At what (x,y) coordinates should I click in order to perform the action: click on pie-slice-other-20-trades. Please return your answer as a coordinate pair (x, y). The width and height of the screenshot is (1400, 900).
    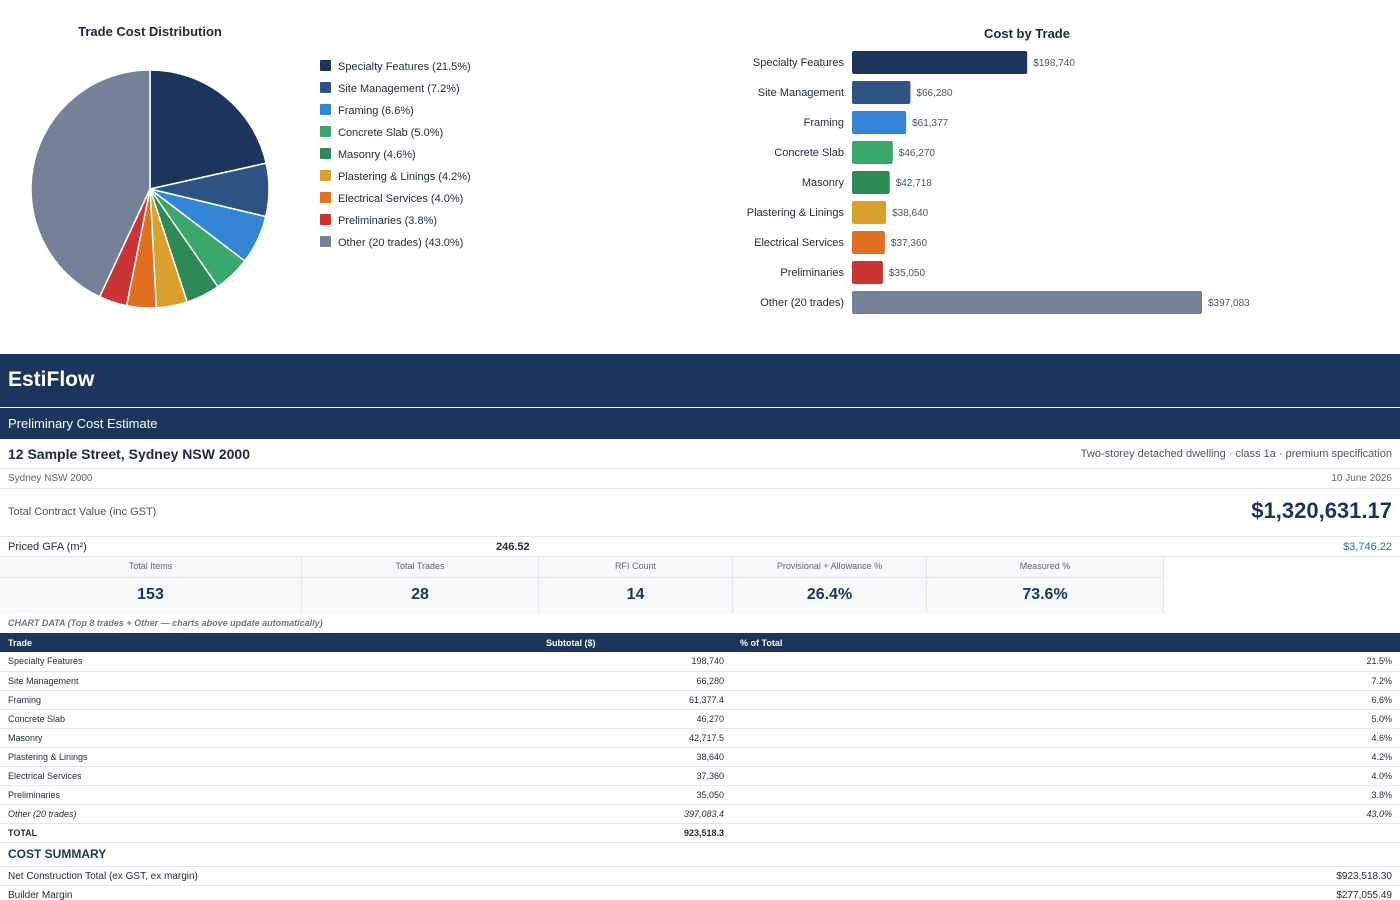
    Looking at the image, I should click on (90, 183).